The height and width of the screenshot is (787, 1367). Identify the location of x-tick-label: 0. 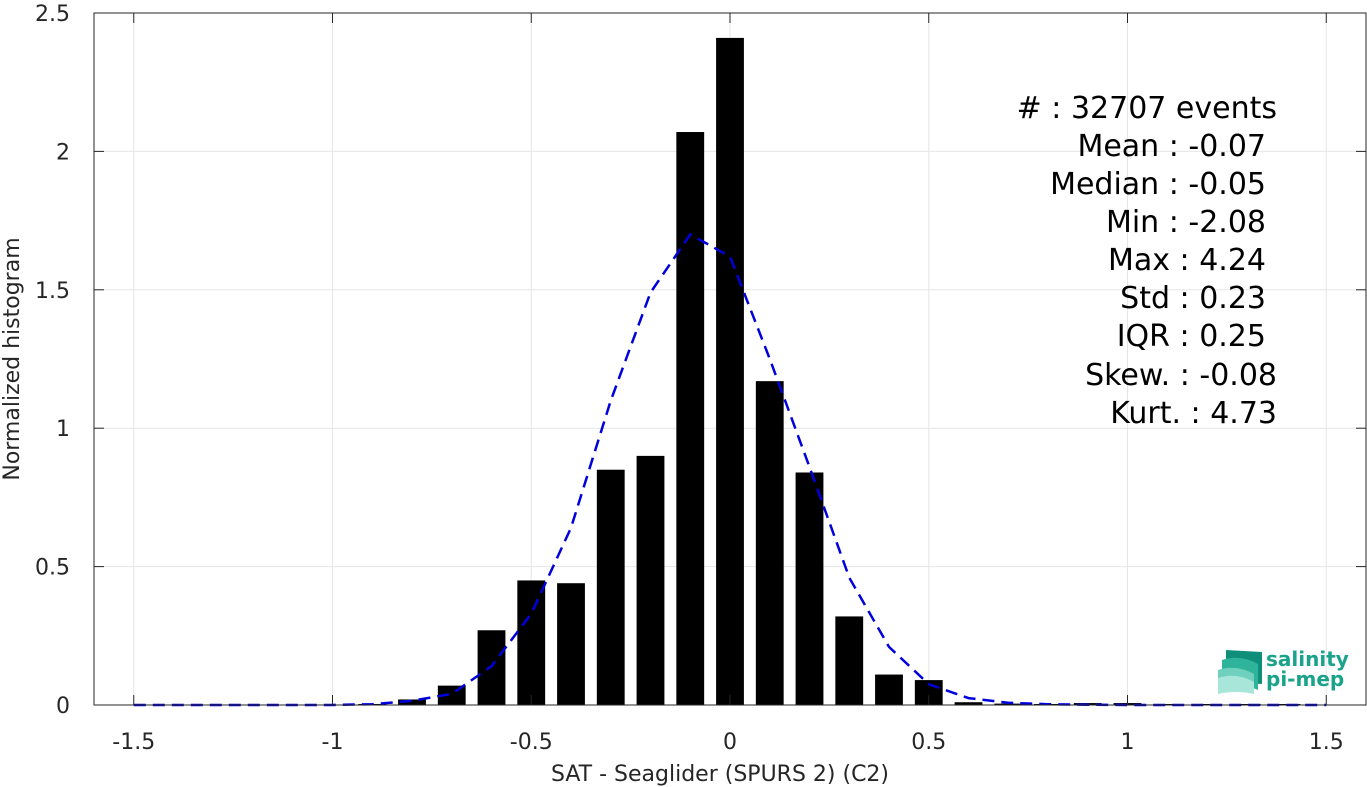
(730, 742).